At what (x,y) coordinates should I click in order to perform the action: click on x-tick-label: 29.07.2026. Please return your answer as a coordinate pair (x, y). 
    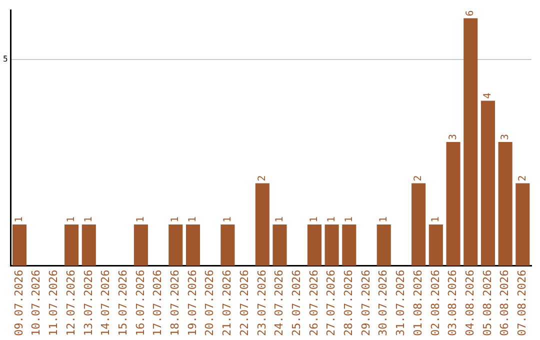
    Looking at the image, I should click on (365, 303).